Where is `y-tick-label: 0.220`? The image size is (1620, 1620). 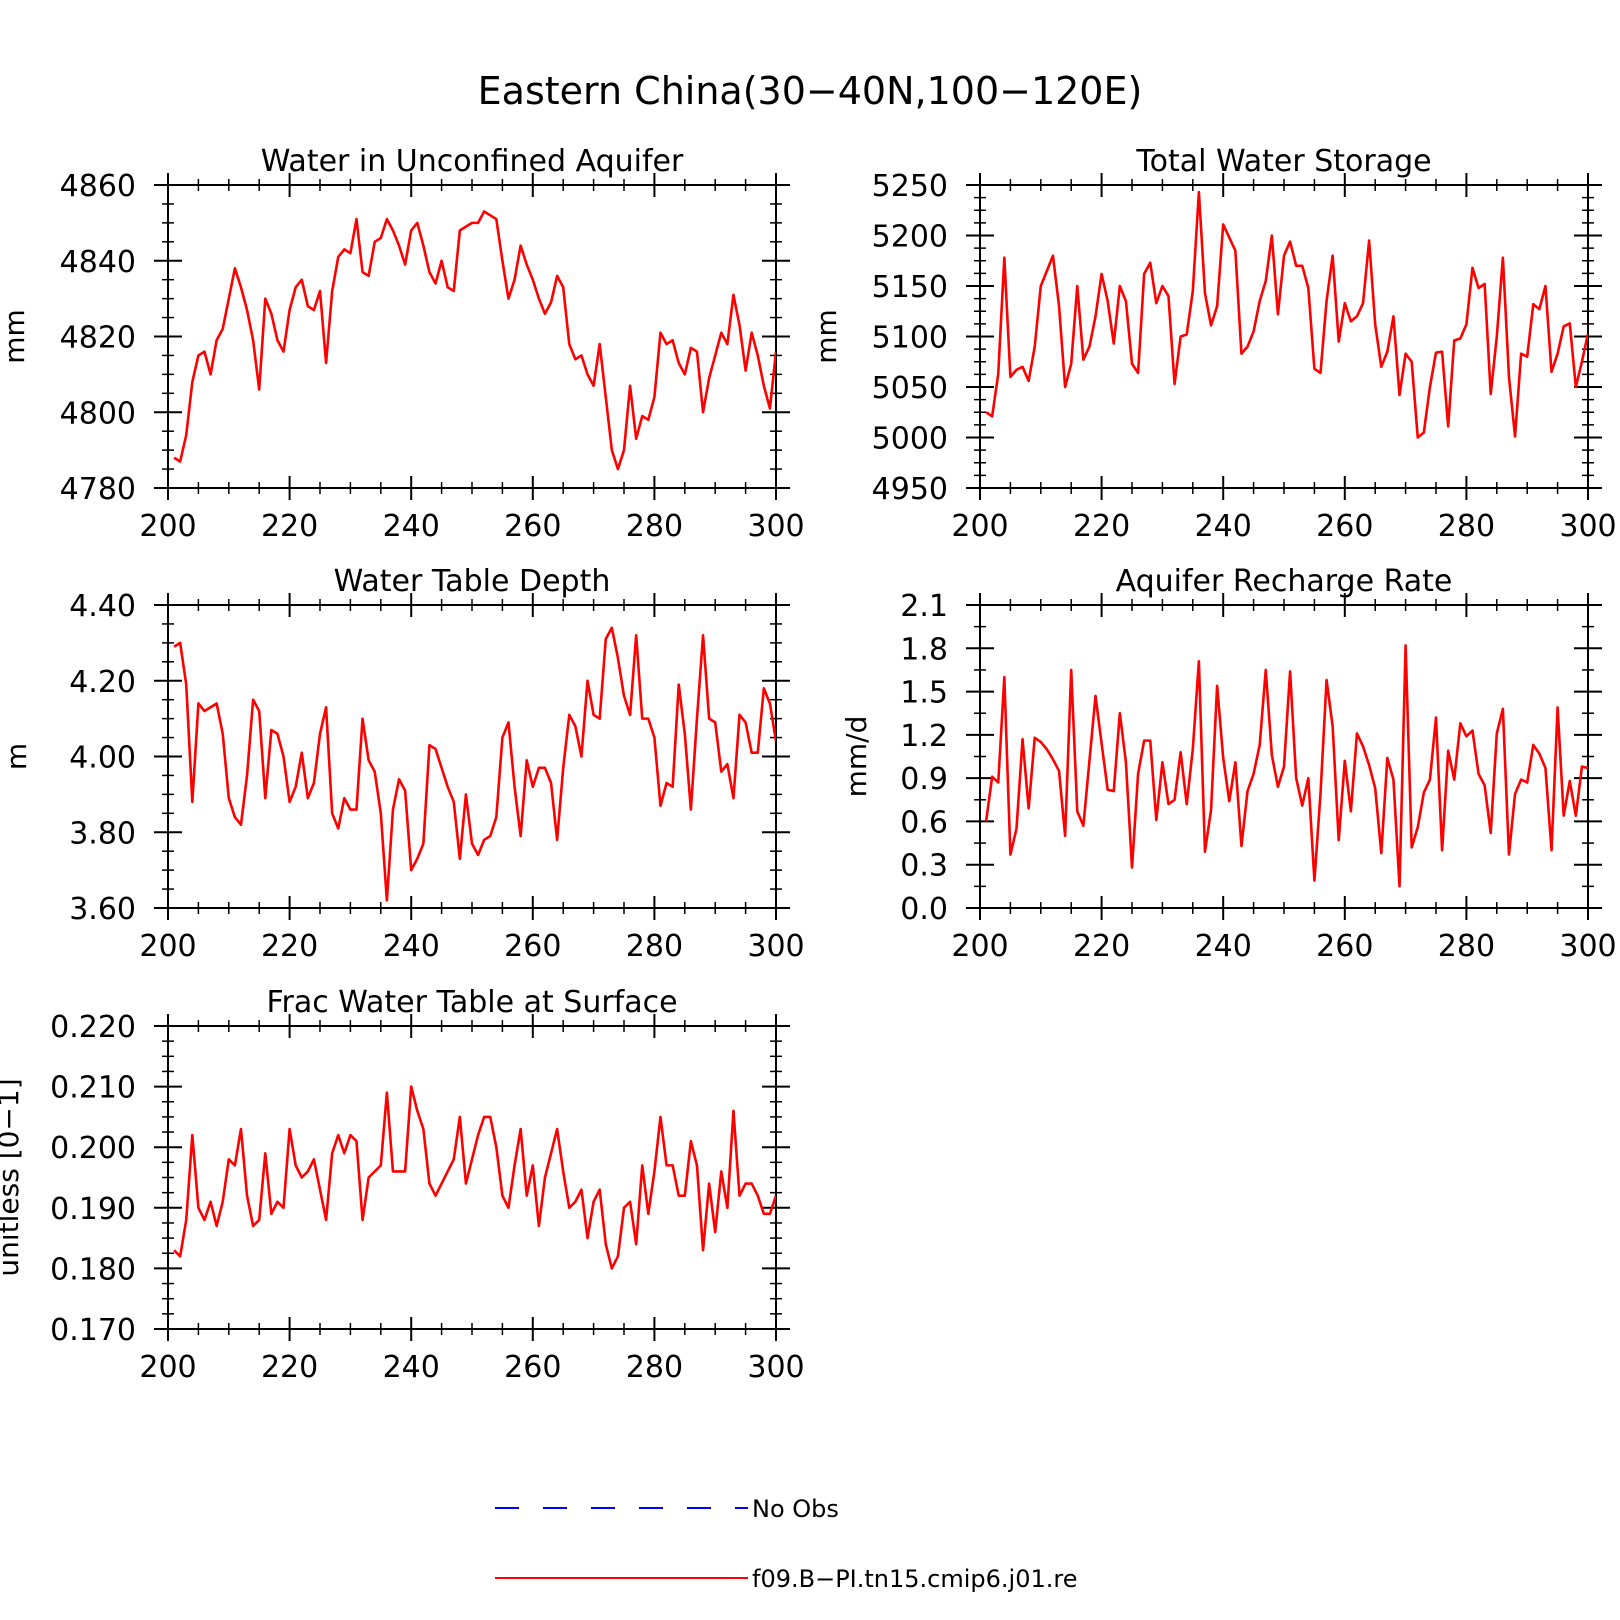
y-tick-label: 0.220 is located at coordinates (93, 1027).